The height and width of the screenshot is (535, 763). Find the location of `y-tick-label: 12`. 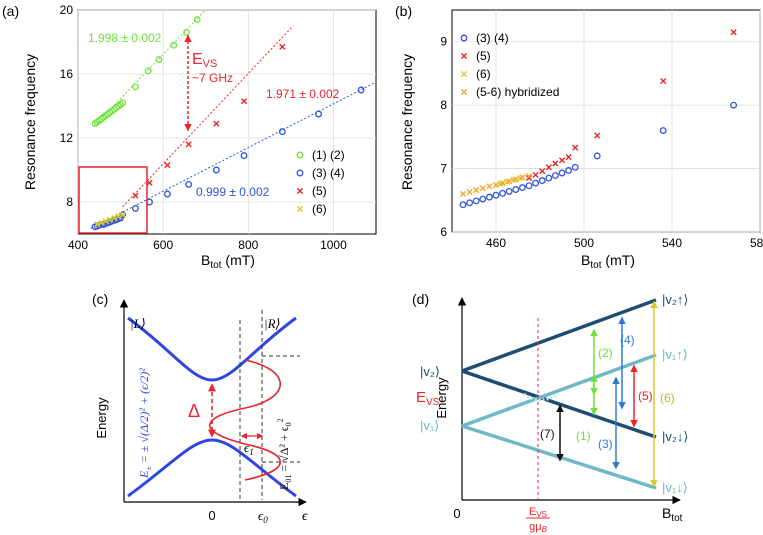

y-tick-label: 12 is located at coordinates (67, 138).